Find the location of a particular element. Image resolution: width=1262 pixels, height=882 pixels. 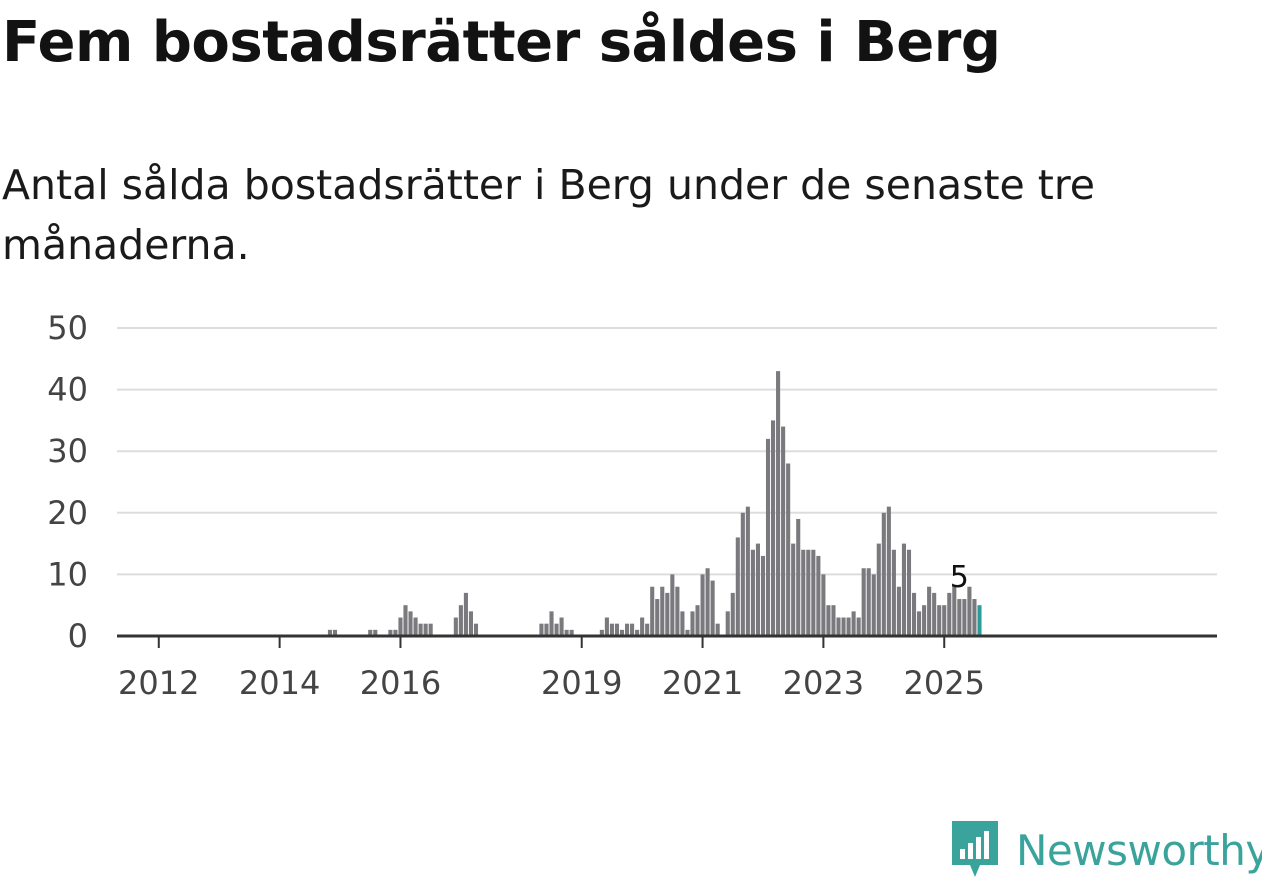

x-tick-label: 2014 is located at coordinates (279, 683).